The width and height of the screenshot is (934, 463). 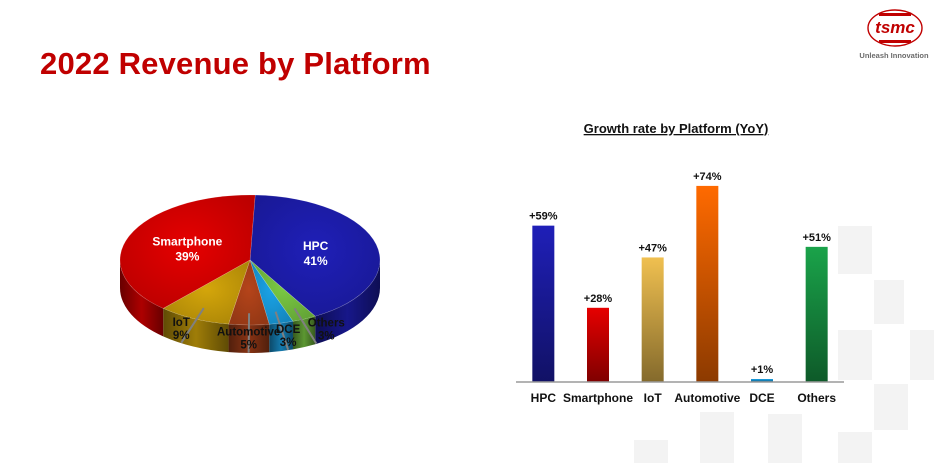 What do you see at coordinates (894, 55) in the screenshot?
I see `logo-tagline: Unleash Innovation` at bounding box center [894, 55].